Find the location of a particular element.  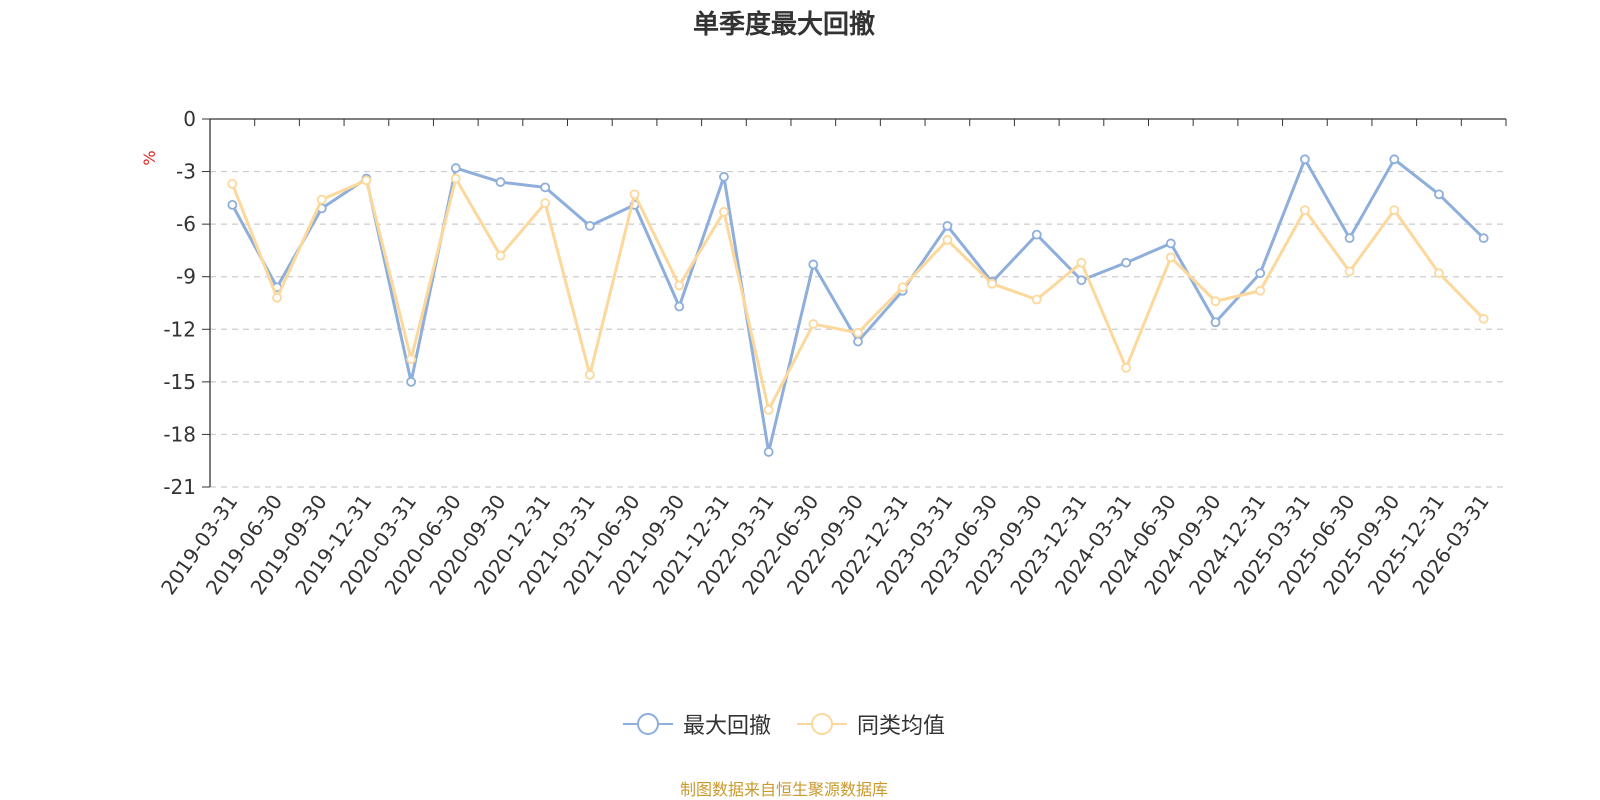

y-tick-label: -15 is located at coordinates (179, 382).